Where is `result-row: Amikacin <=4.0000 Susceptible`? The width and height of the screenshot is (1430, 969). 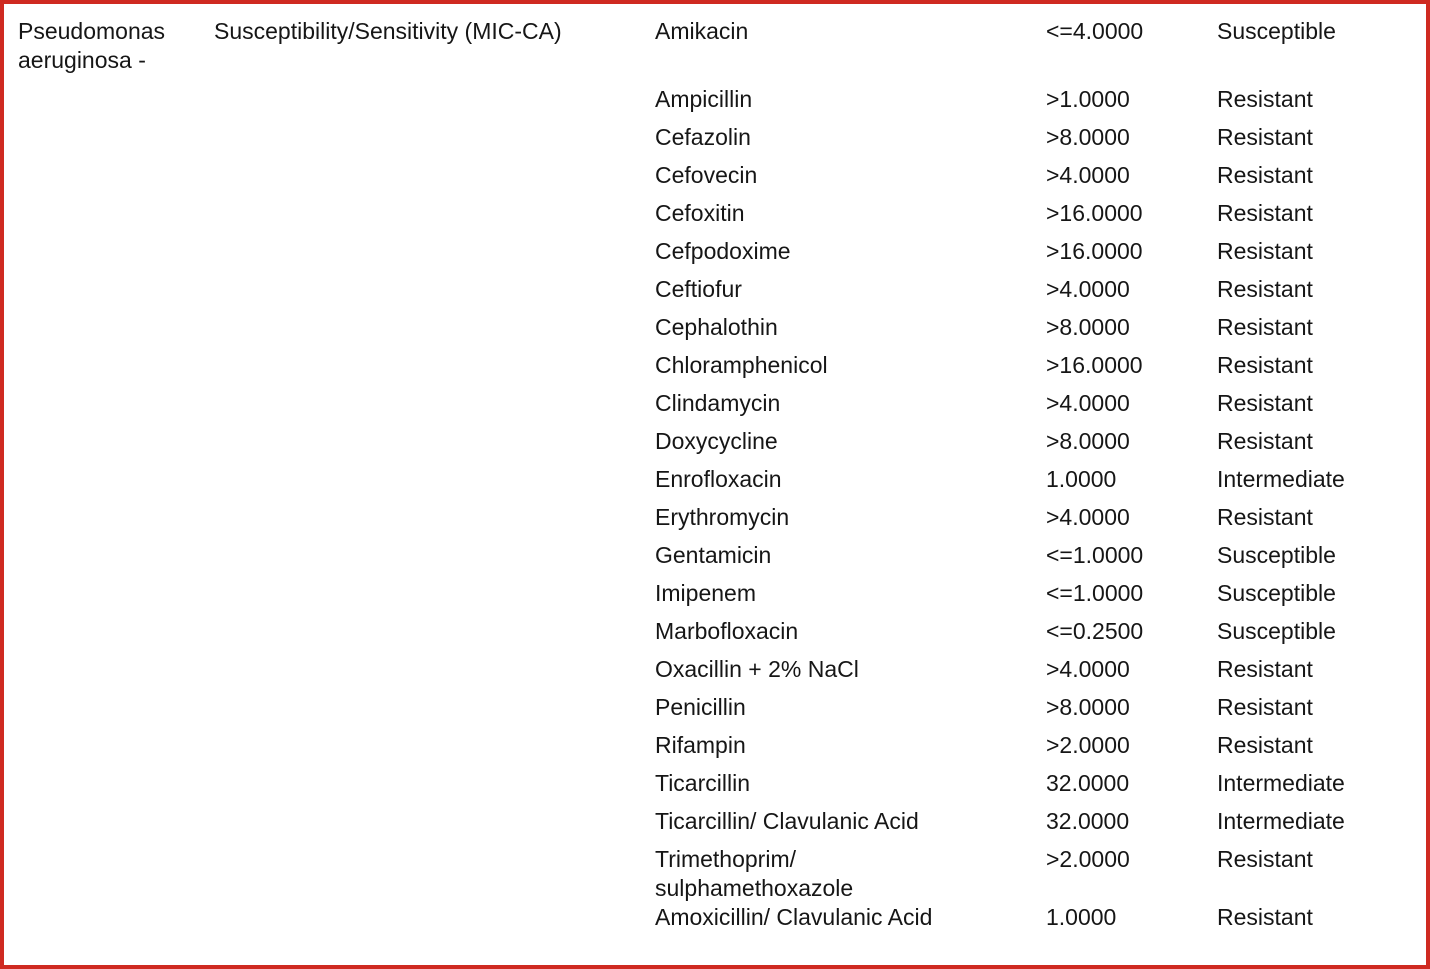 result-row: Amikacin <=4.0000 Susceptible is located at coordinates (1040, 51).